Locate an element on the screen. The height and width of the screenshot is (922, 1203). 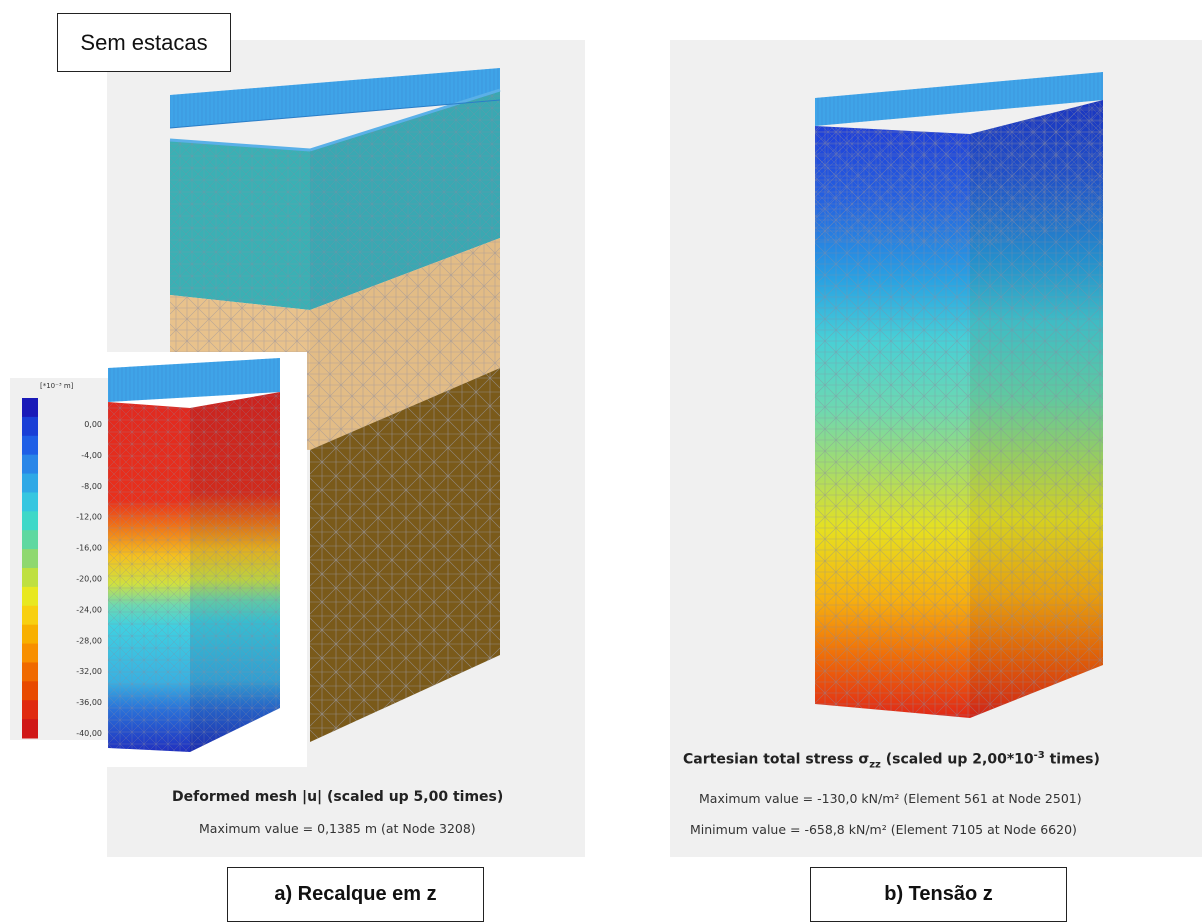
left-caption-max: Maximum value = 0,1385 m (at Node 3208) is located at coordinates (337, 828).